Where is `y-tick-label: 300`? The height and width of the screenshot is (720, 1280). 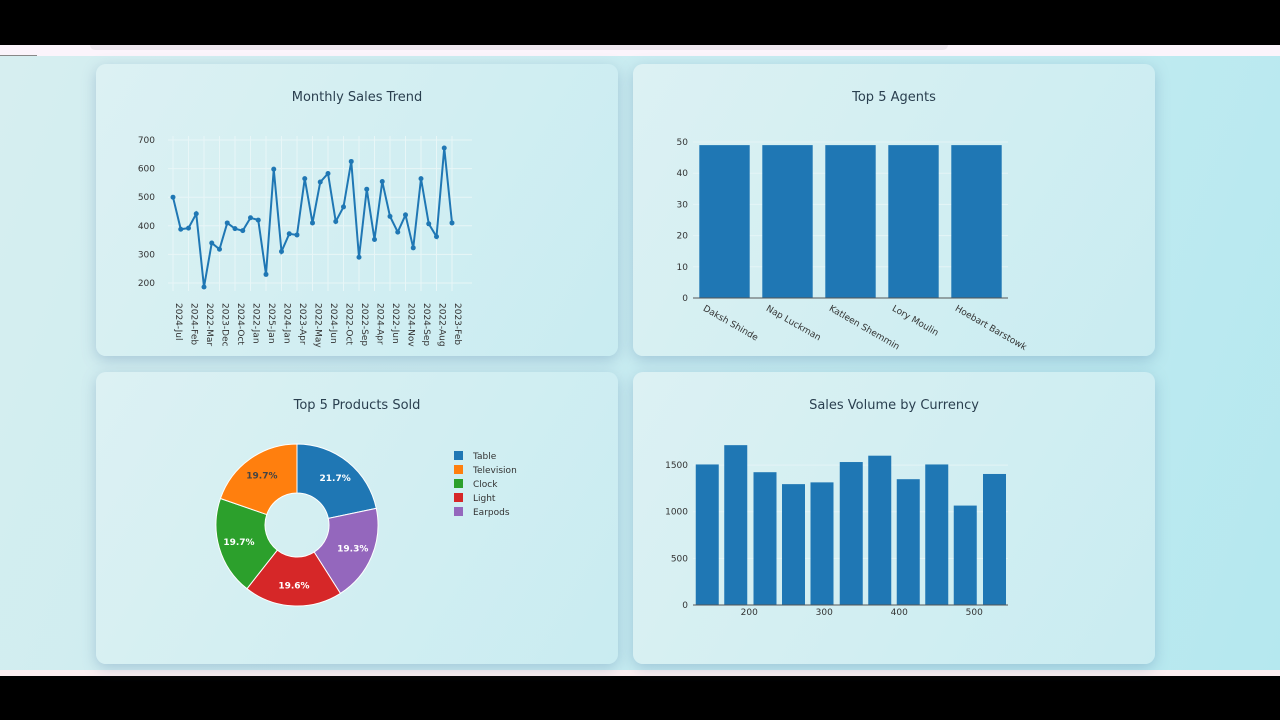
y-tick-label: 300 is located at coordinates (146, 255).